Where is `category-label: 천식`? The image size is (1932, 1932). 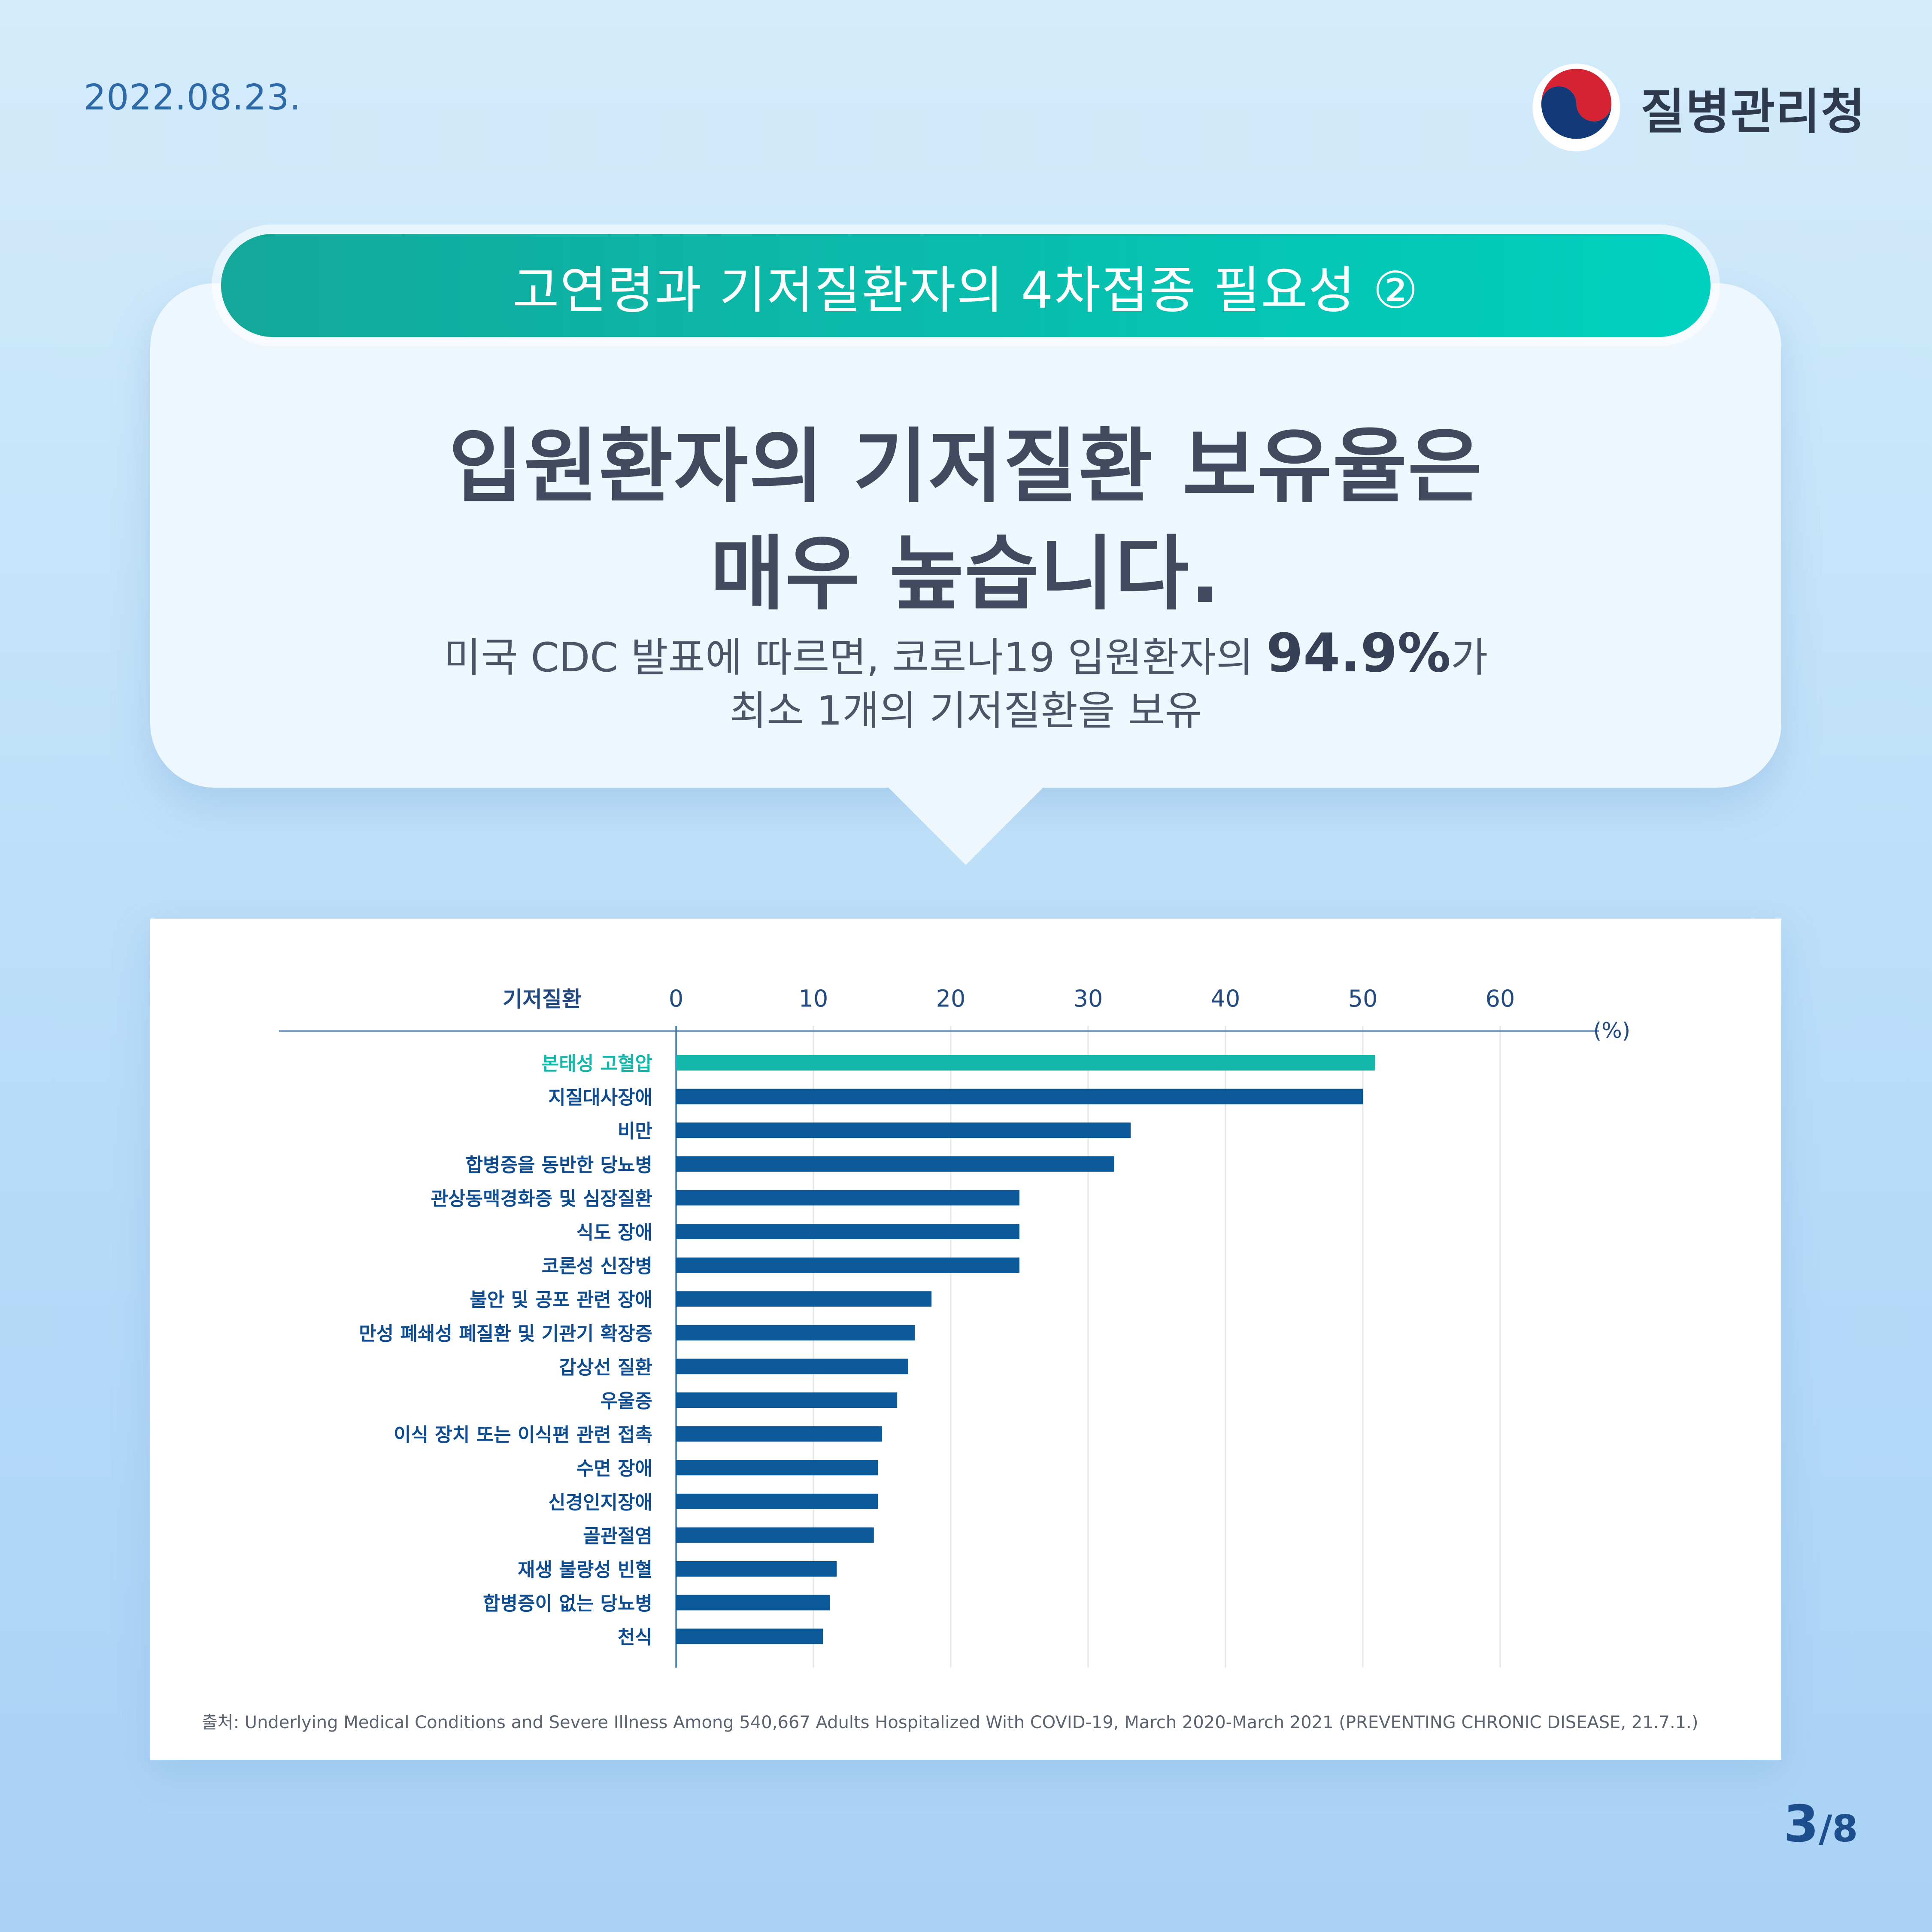 category-label: 천식 is located at coordinates (635, 1637).